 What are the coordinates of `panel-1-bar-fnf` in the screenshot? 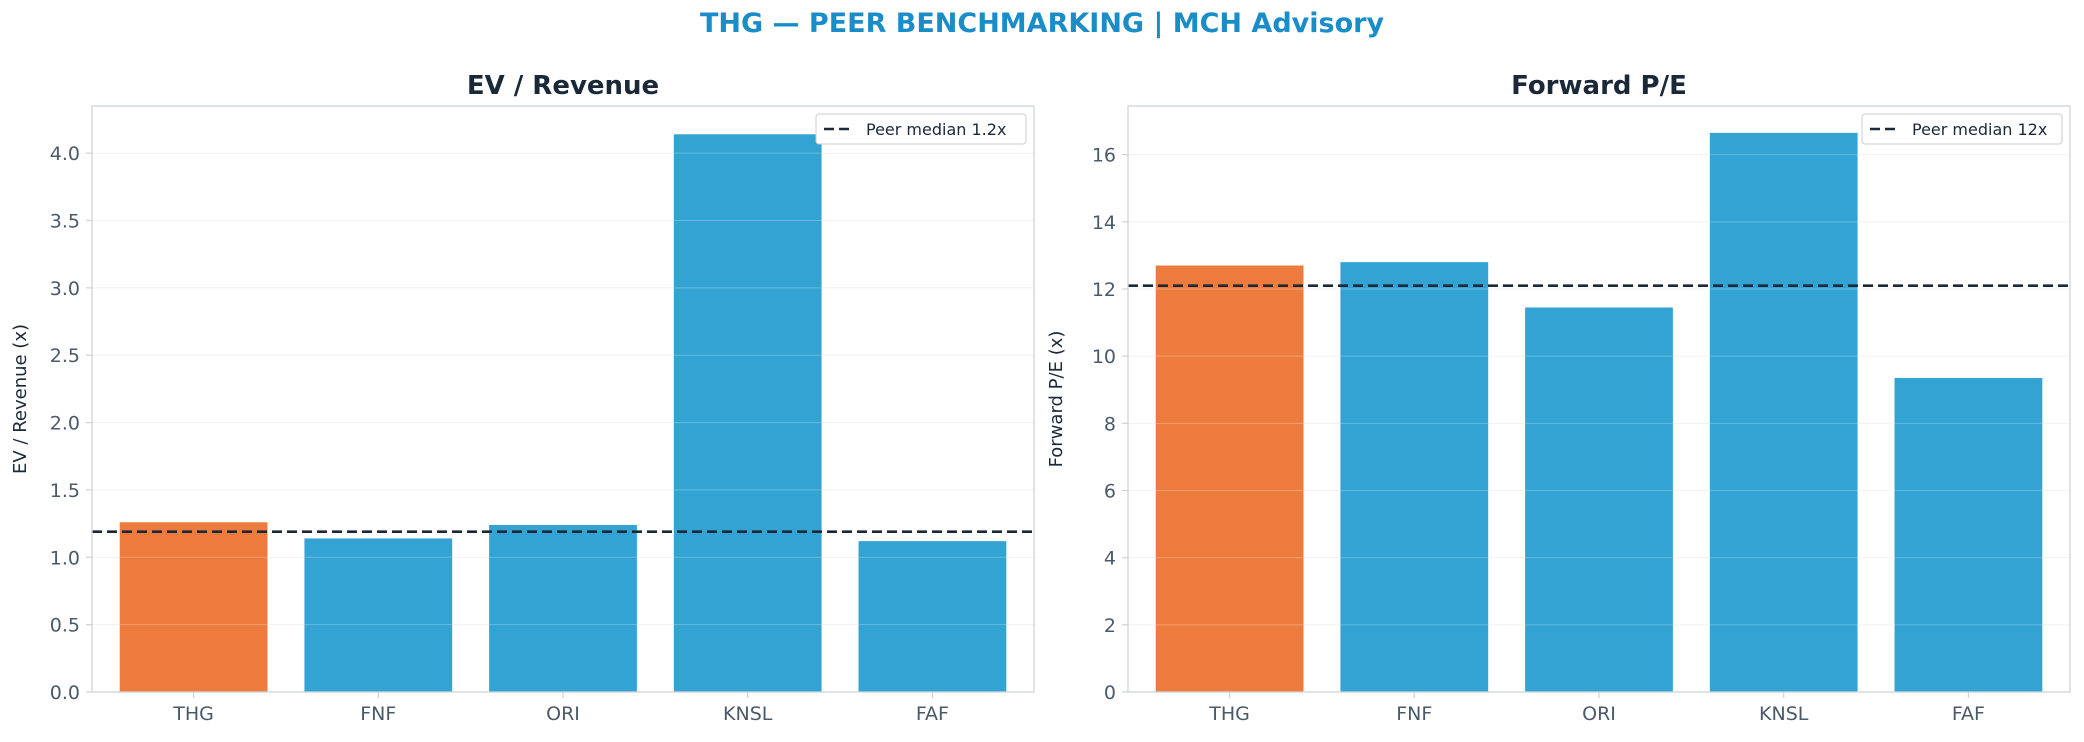 It's located at (378, 615).